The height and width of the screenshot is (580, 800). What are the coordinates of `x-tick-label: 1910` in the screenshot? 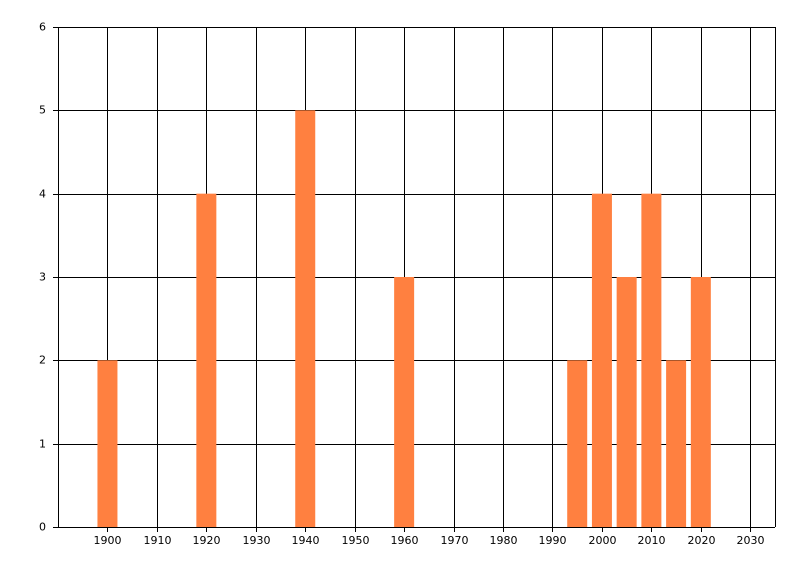 It's located at (158, 540).